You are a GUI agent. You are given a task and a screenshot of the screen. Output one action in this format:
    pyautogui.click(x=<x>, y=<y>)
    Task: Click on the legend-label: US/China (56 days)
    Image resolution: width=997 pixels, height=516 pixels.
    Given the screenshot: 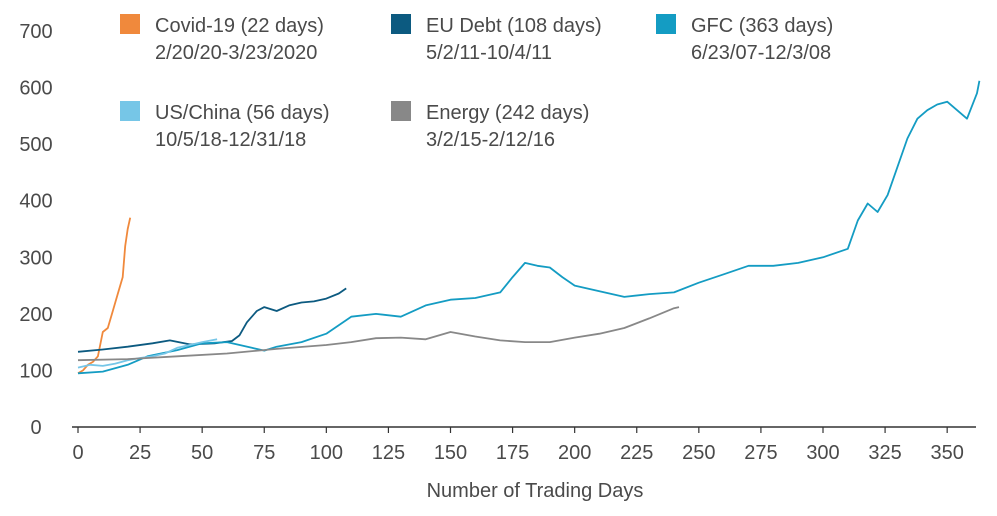 What is the action you would take?
    pyautogui.click(x=242, y=113)
    